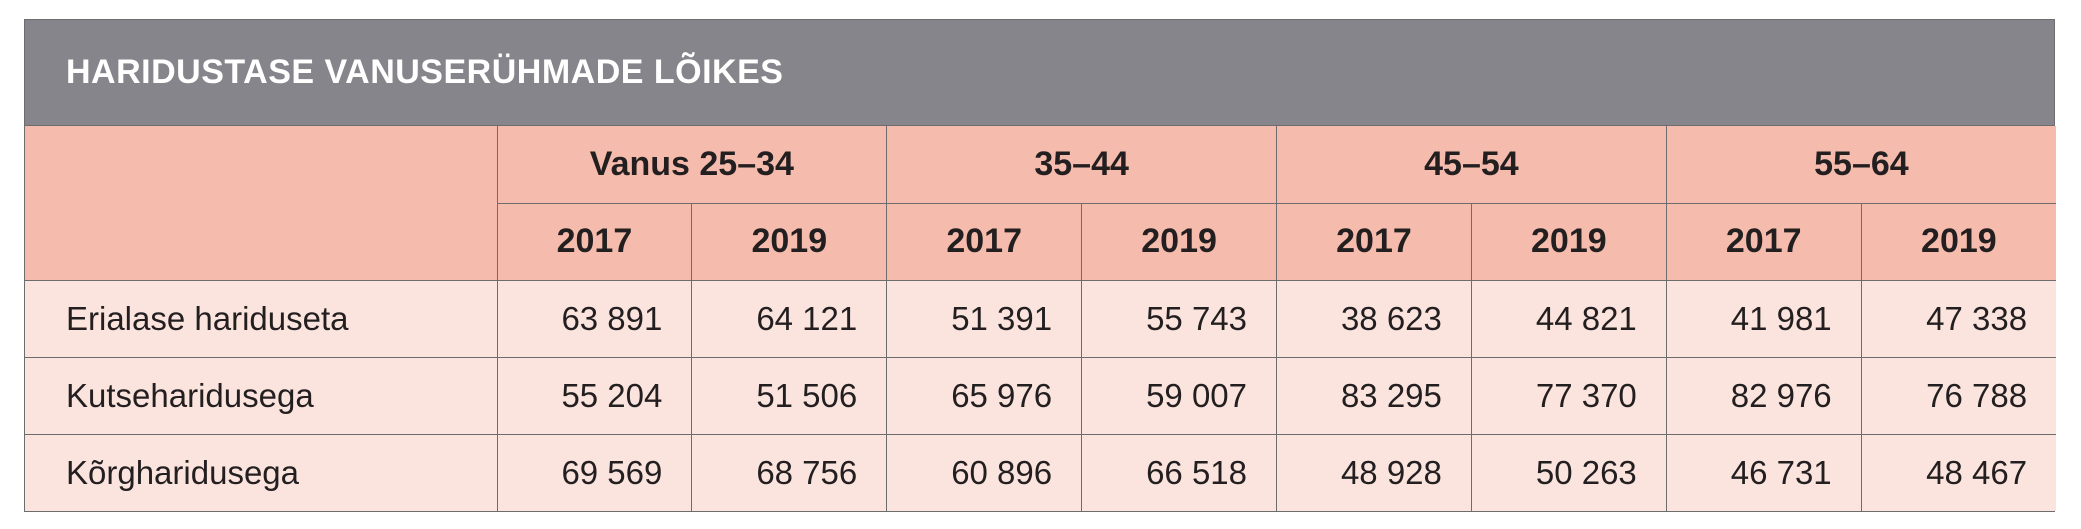 This screenshot has height=529, width=2081. What do you see at coordinates (789, 318) in the screenshot?
I see `table-cell: 64 121` at bounding box center [789, 318].